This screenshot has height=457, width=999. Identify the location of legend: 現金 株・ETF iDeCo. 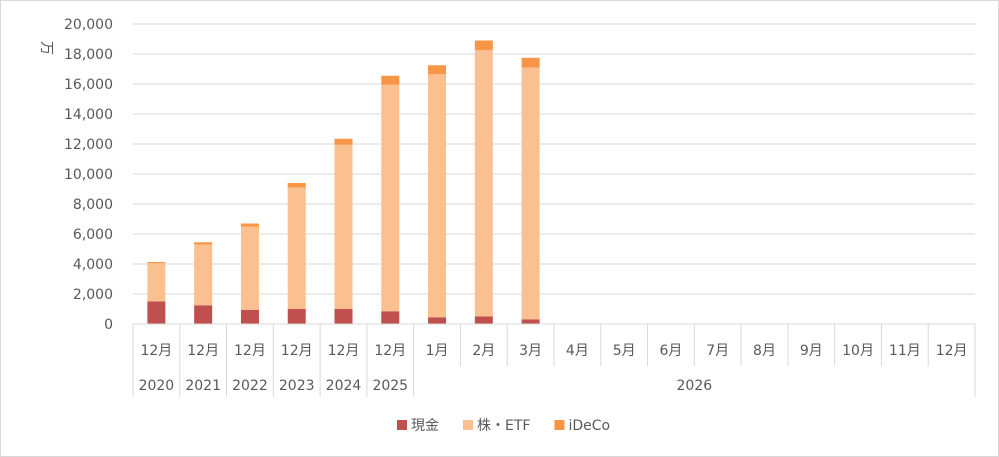
(503, 426).